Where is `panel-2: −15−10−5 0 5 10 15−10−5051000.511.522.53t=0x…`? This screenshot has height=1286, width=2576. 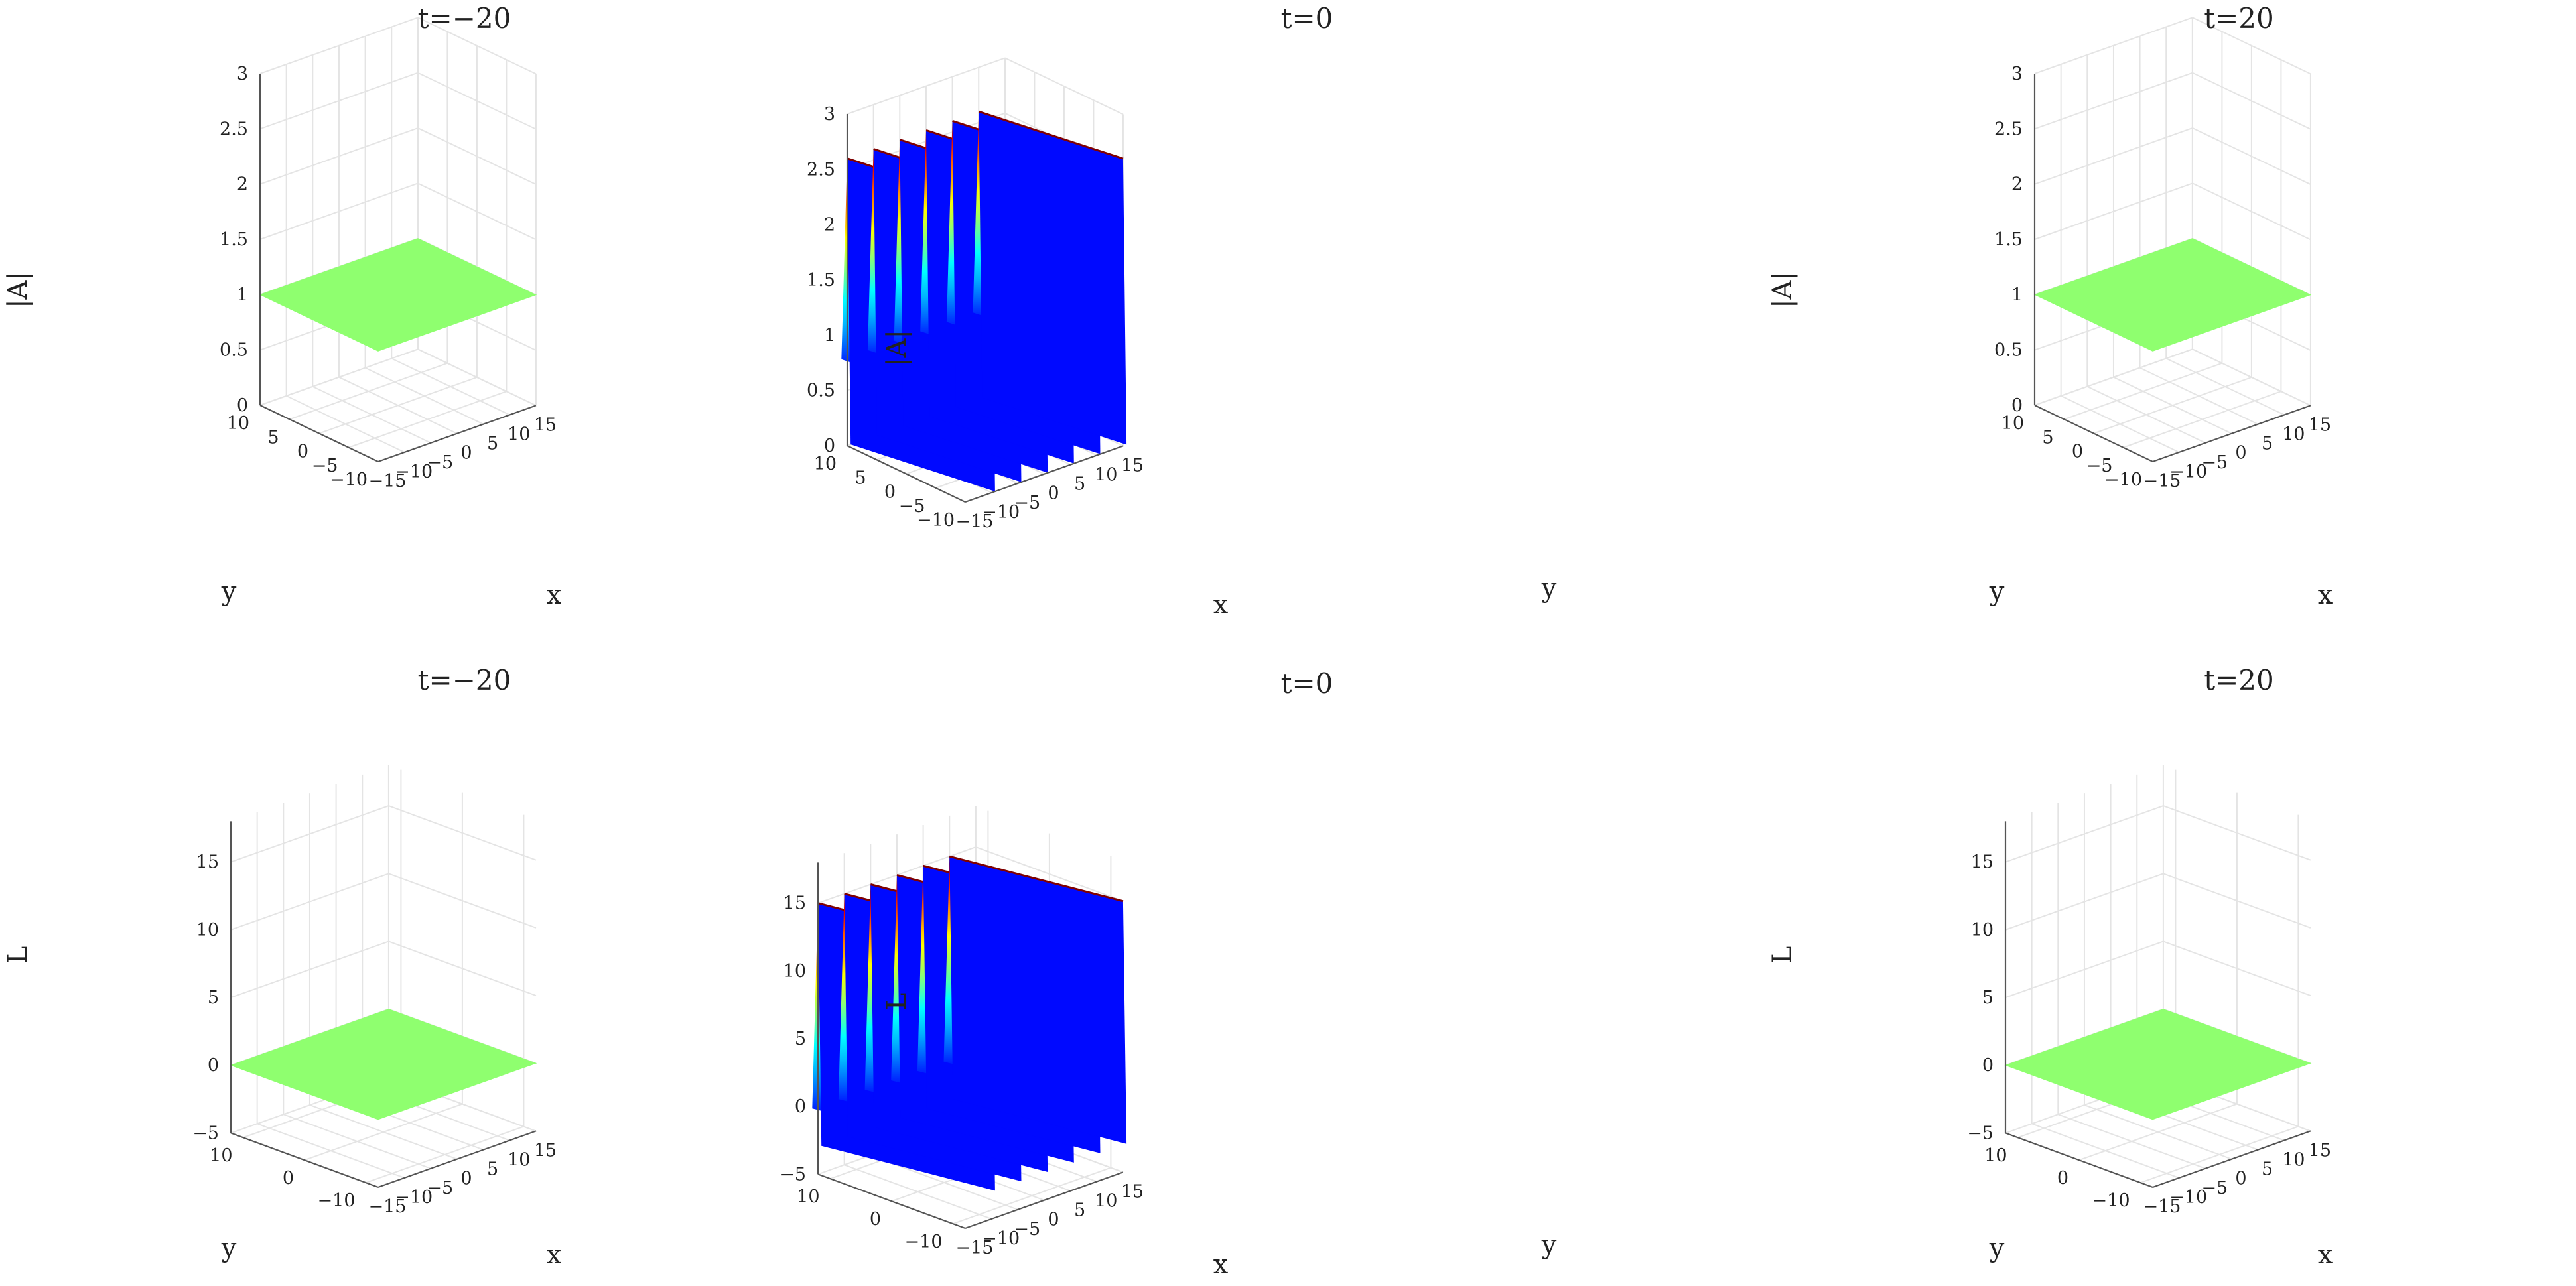 panel-2: −15−10−5 0 5 10 15−10−5051000.511.522.53t=0x… is located at coordinates (1182, 311).